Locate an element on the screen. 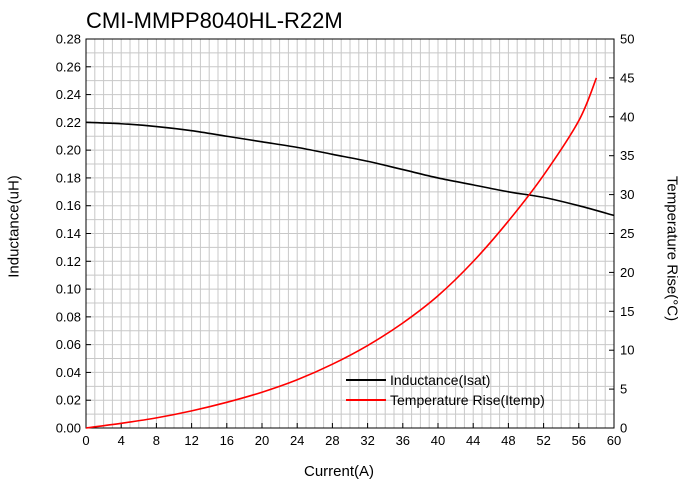  legend-swatch-temperature is located at coordinates (366, 400).